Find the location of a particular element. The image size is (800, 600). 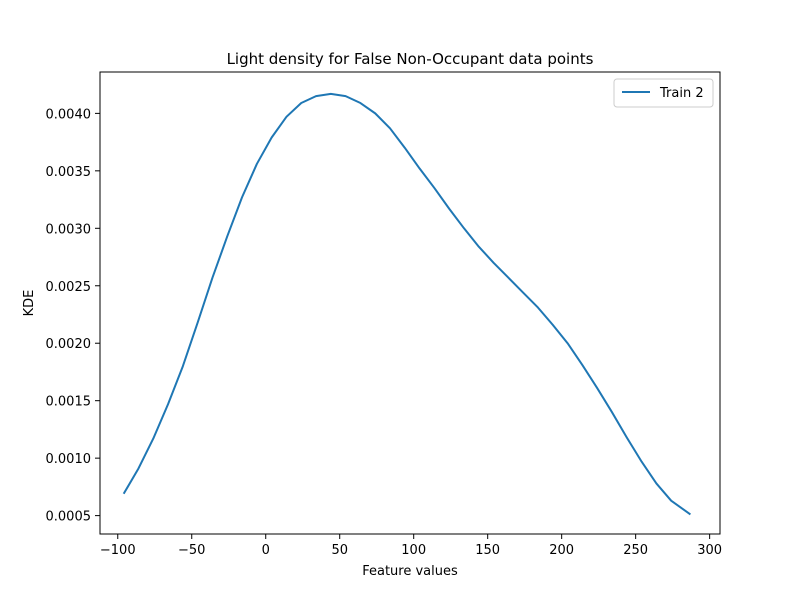

x-tick-label: 300 is located at coordinates (709, 550).